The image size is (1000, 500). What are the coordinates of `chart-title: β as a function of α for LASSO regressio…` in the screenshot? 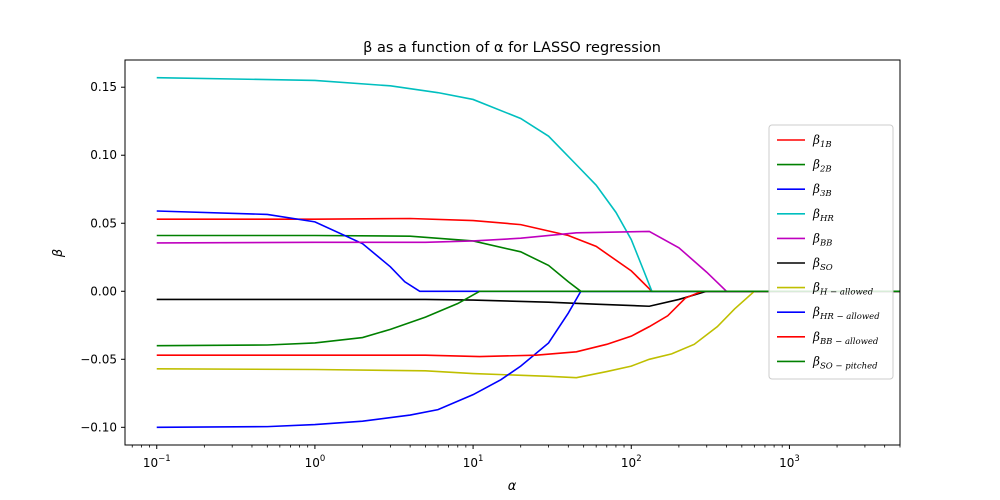 It's located at (512, 48).